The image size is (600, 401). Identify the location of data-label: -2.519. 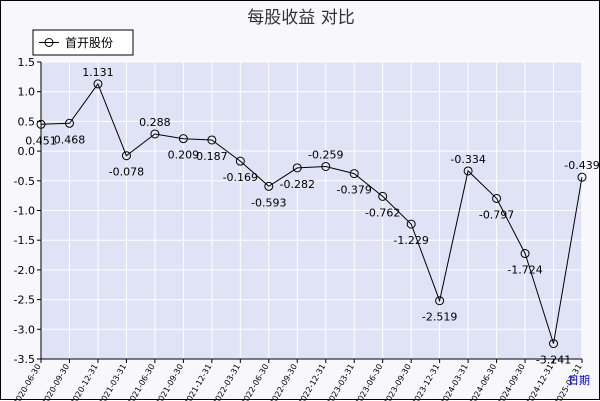
(439, 317).